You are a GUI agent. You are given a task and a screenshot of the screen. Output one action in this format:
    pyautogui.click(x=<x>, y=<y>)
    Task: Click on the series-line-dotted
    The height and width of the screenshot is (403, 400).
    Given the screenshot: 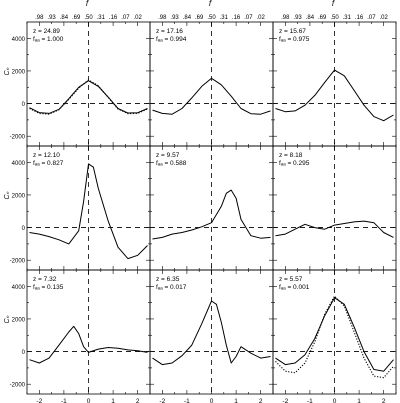 What is the action you would take?
    pyautogui.click(x=88, y=97)
    